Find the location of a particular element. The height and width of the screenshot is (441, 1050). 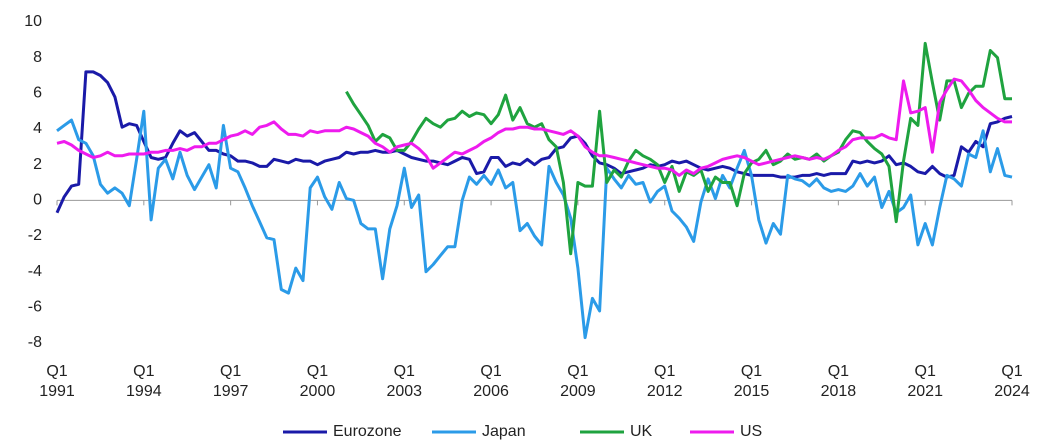

legend-label: Japan is located at coordinates (504, 431).